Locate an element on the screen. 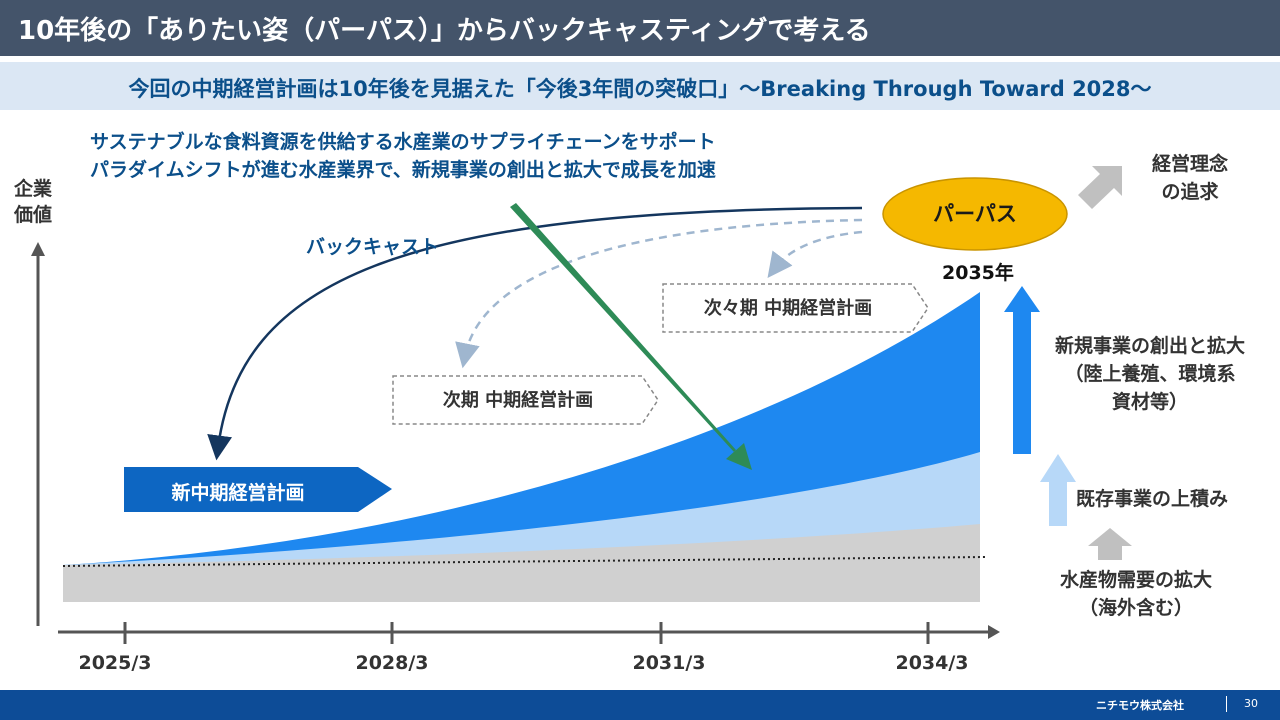 This screenshot has height=720, width=1280. next-plan-label: 次期 中期経営計画 is located at coordinates (518, 400).